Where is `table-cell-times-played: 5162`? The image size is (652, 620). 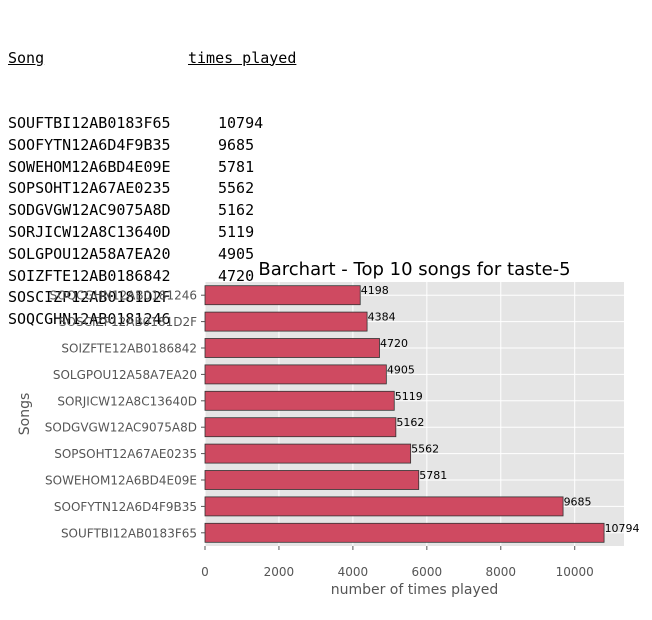 table-cell-times-played: 5162 is located at coordinates (236, 210).